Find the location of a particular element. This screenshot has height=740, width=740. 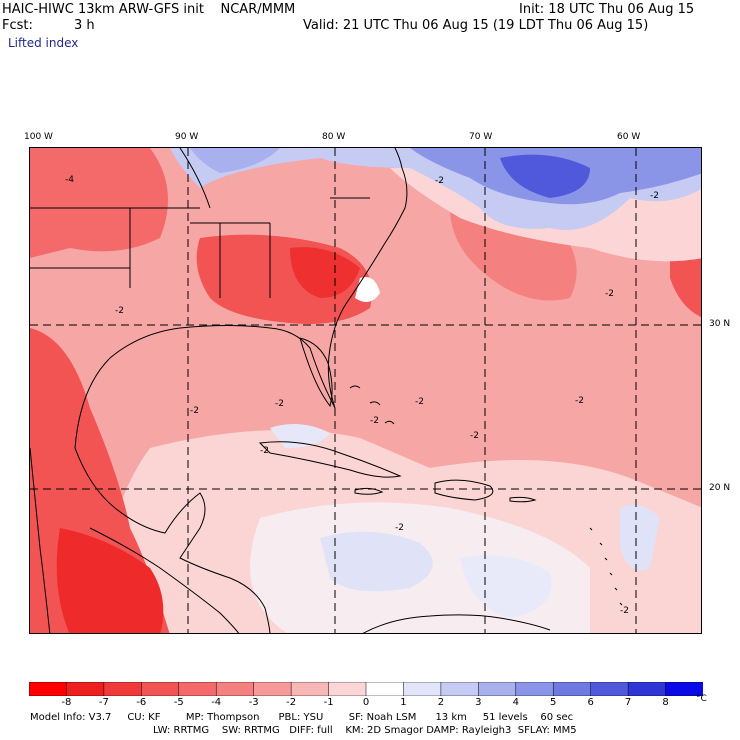

init-time: Init: 18 UTC Thu 06 Aug 15 is located at coordinates (607, 9).